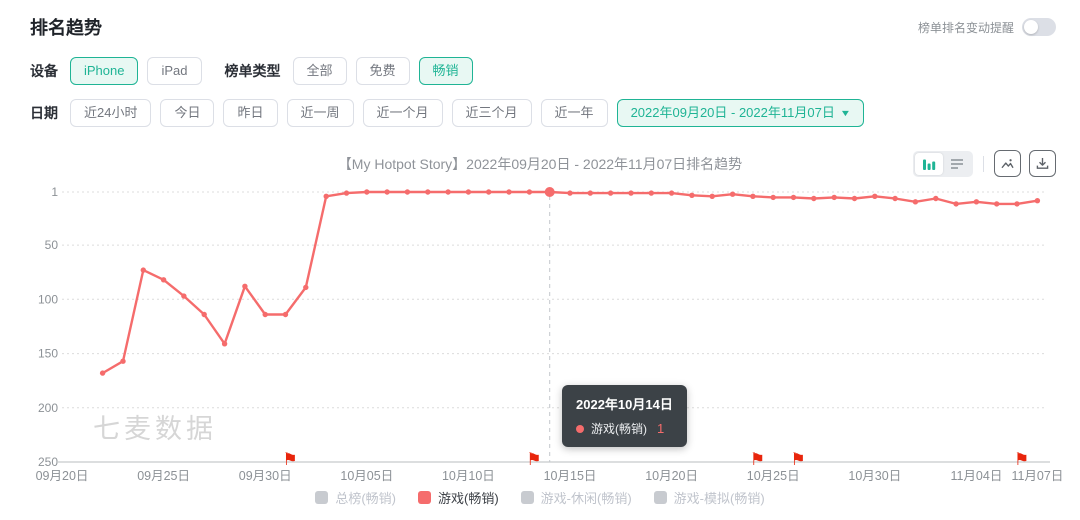  I want to click on hovered-data-point, so click(549, 192).